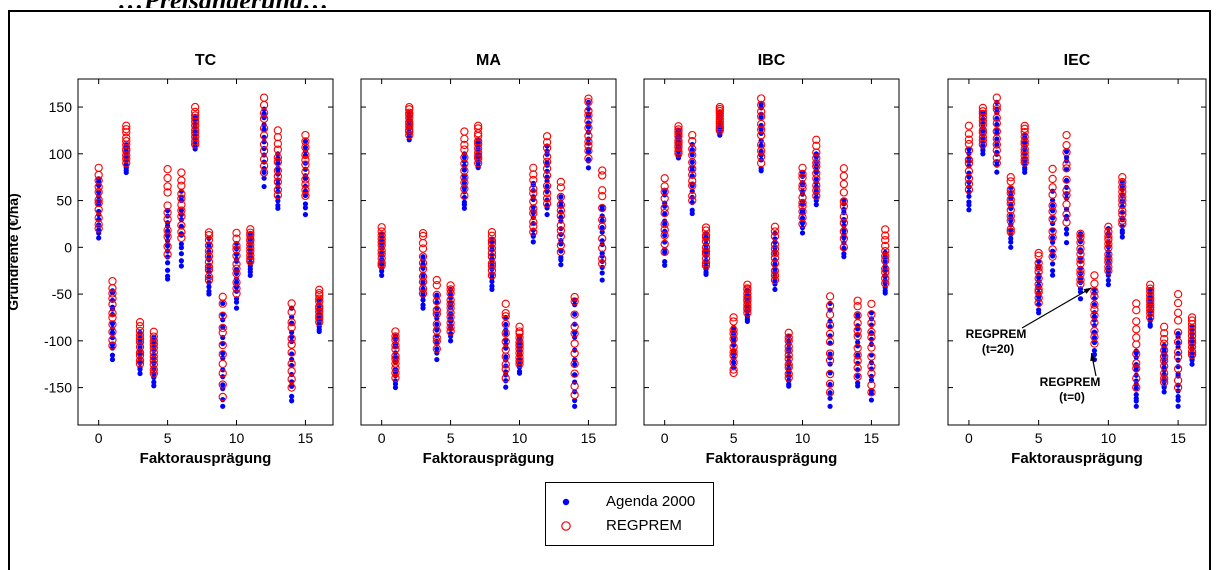  What do you see at coordinates (1056, 308) in the screenshot?
I see `annotation-arrow` at bounding box center [1056, 308].